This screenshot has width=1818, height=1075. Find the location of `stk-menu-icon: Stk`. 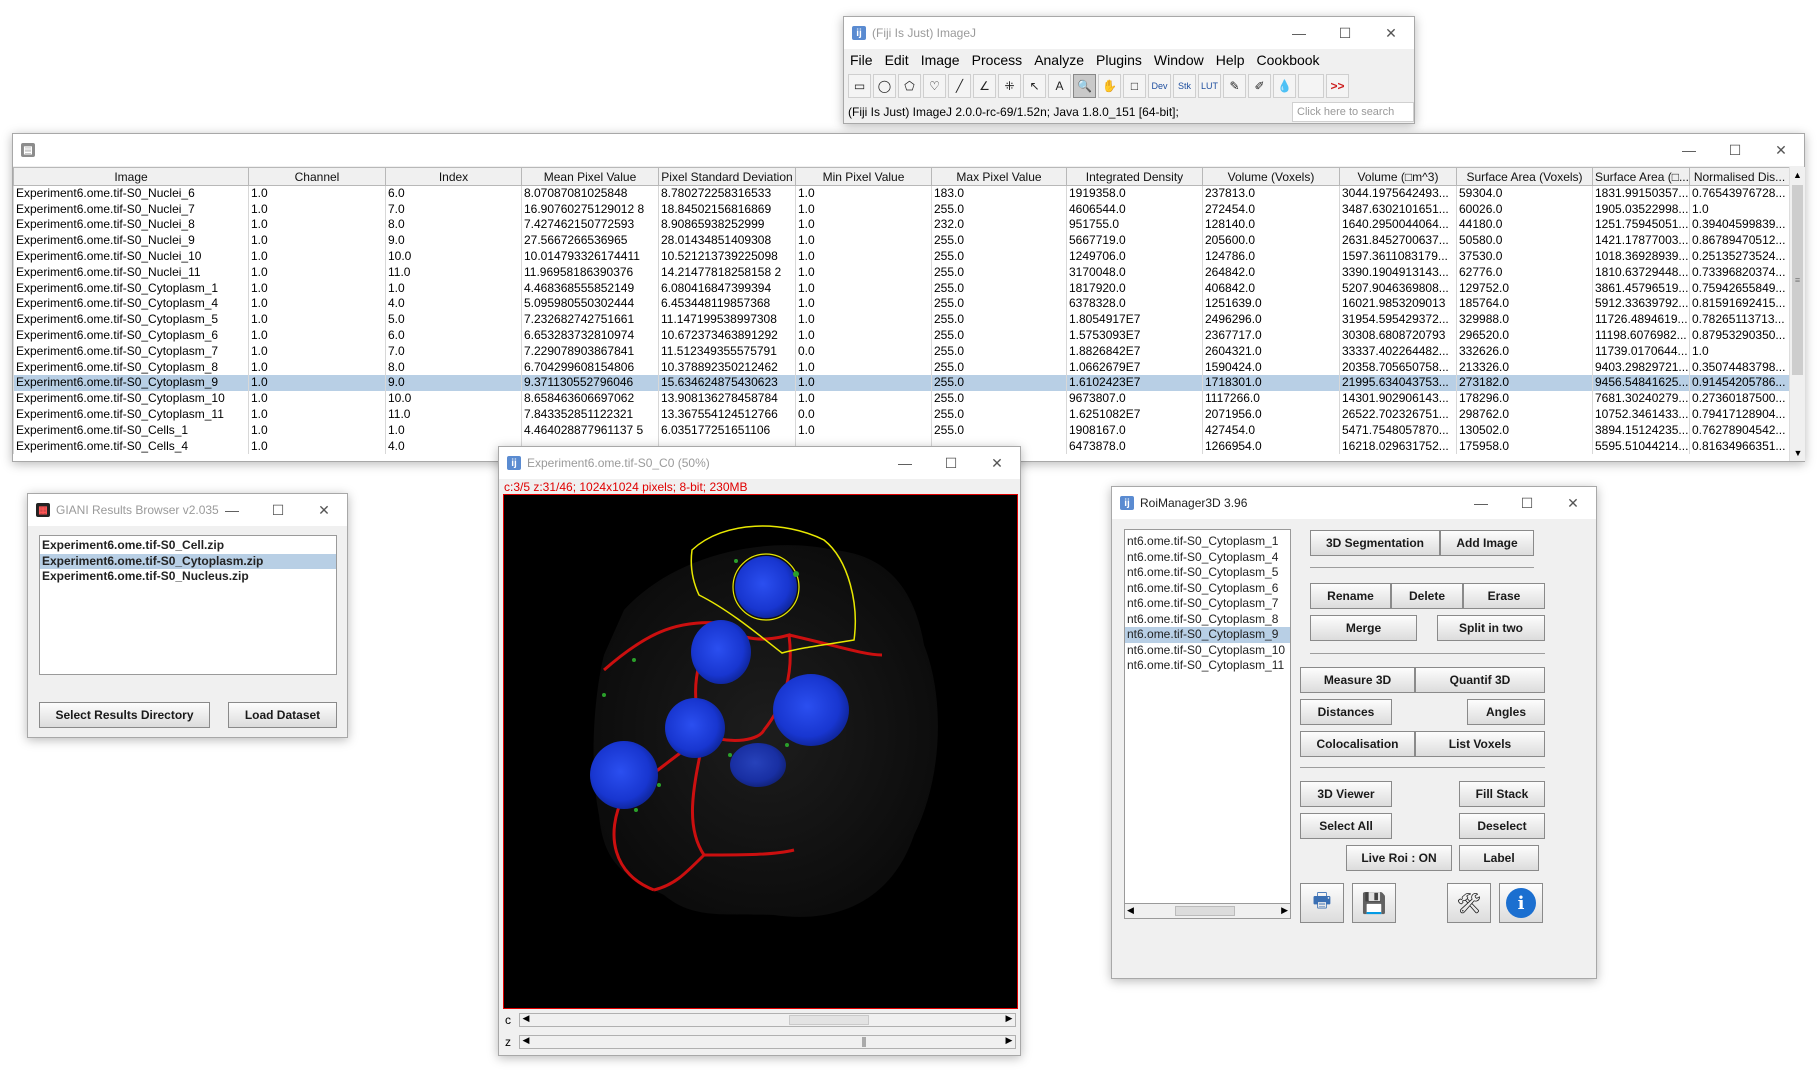

stk-menu-icon: Stk is located at coordinates (1184, 86).